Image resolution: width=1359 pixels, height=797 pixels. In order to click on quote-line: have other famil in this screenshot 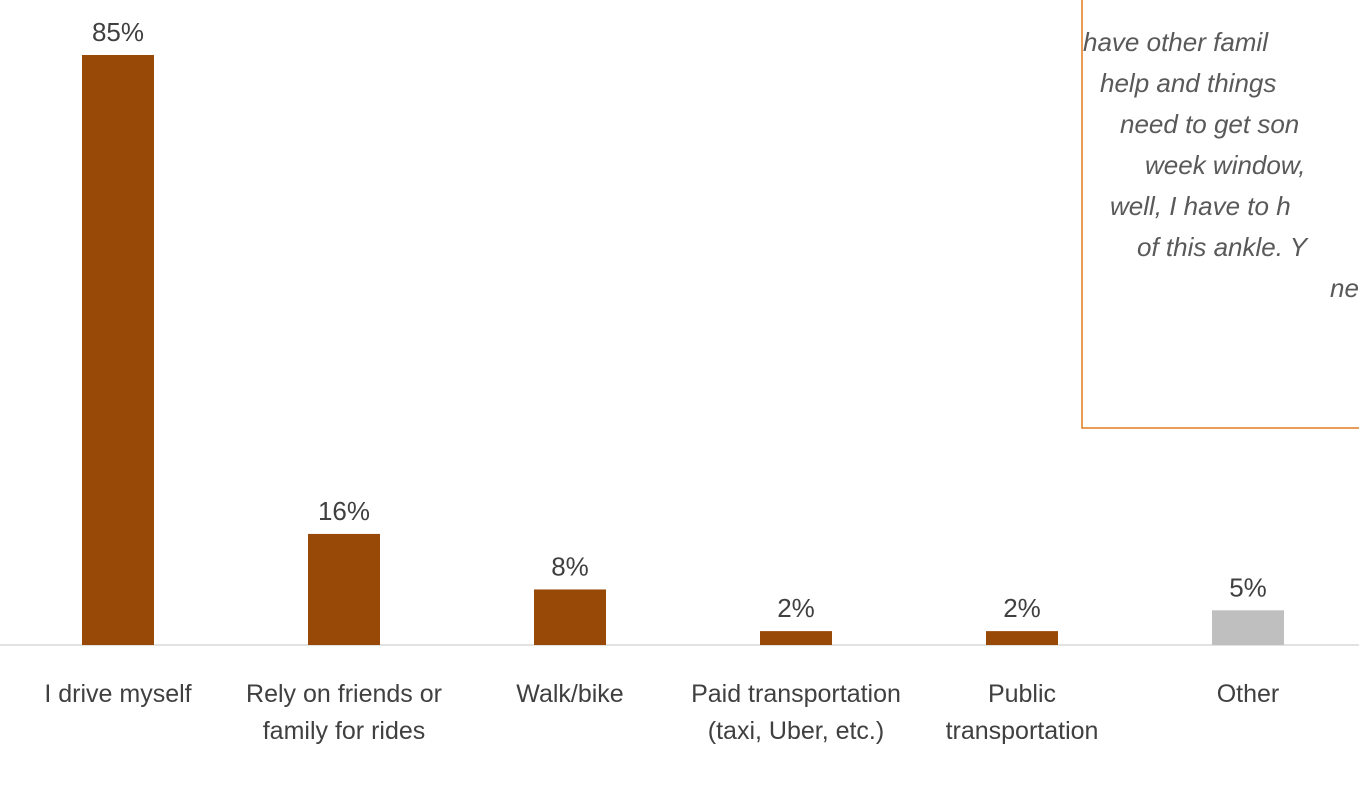, I will do `click(1176, 42)`.